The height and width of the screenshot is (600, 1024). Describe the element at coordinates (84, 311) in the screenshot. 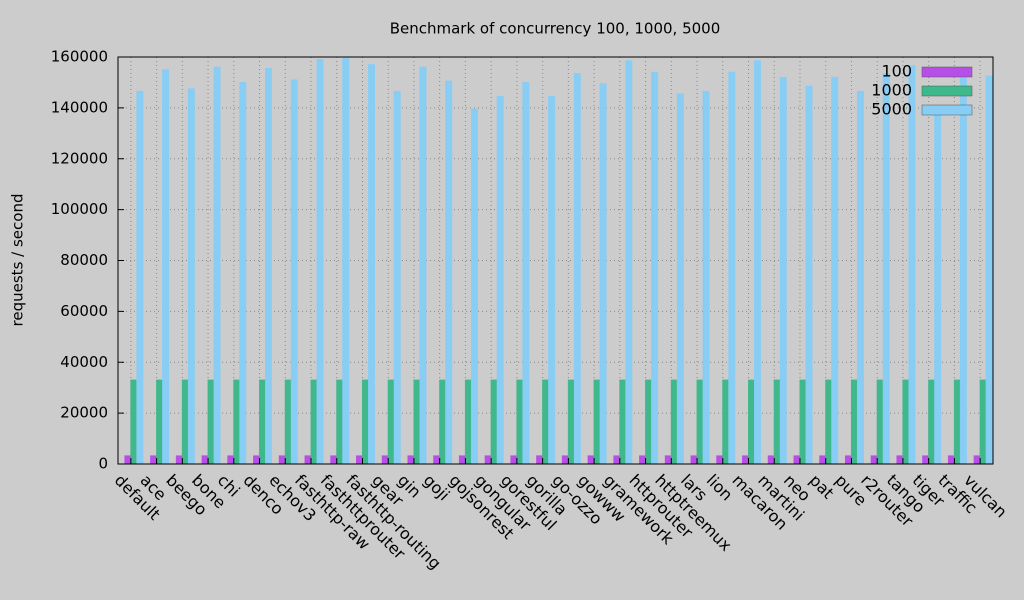

I see `y-tick-label: 60000` at that location.